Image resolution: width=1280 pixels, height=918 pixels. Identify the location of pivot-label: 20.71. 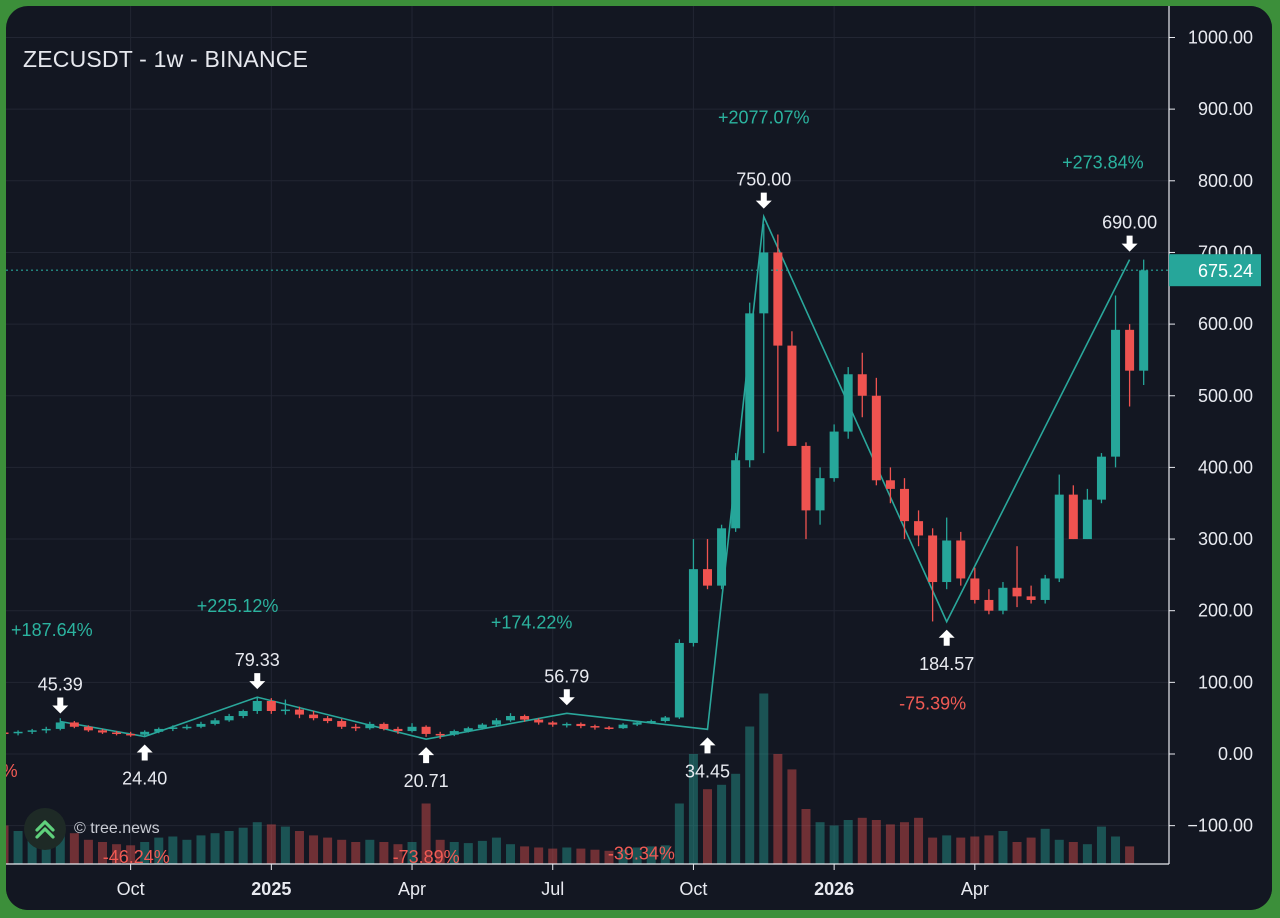
(426, 781).